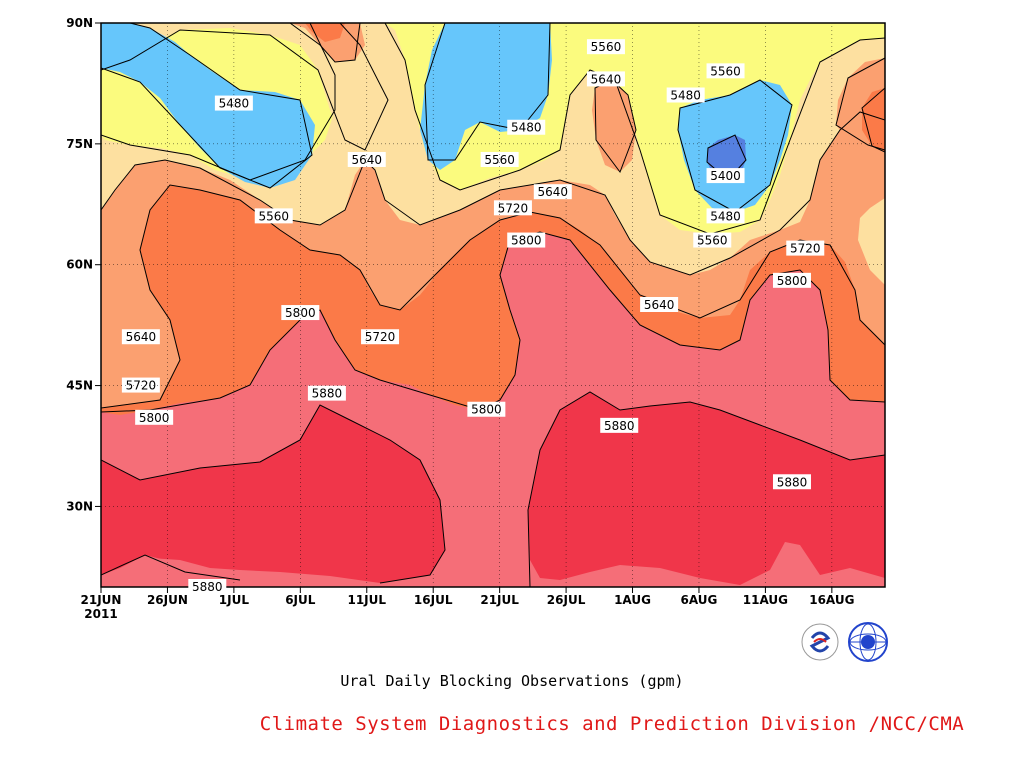  I want to click on fill-5480-a, so click(208, 105).